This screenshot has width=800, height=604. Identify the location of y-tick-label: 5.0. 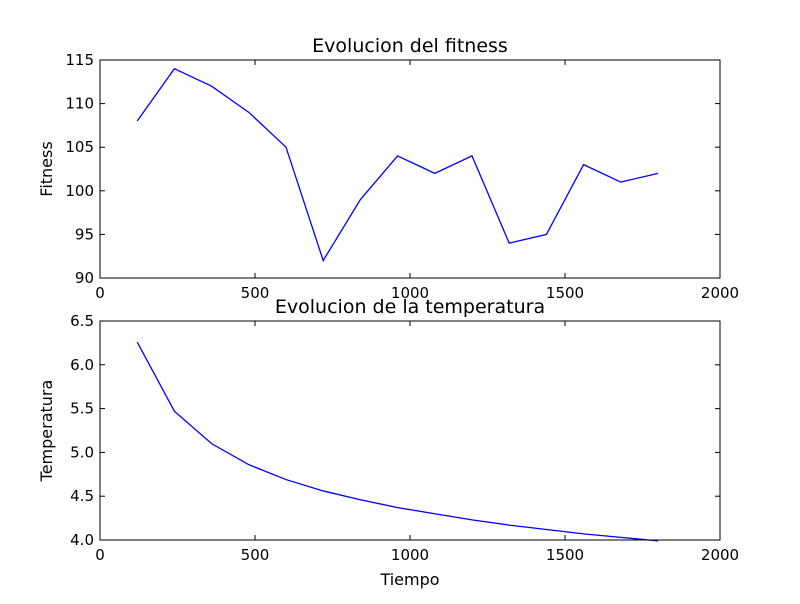
(82, 452).